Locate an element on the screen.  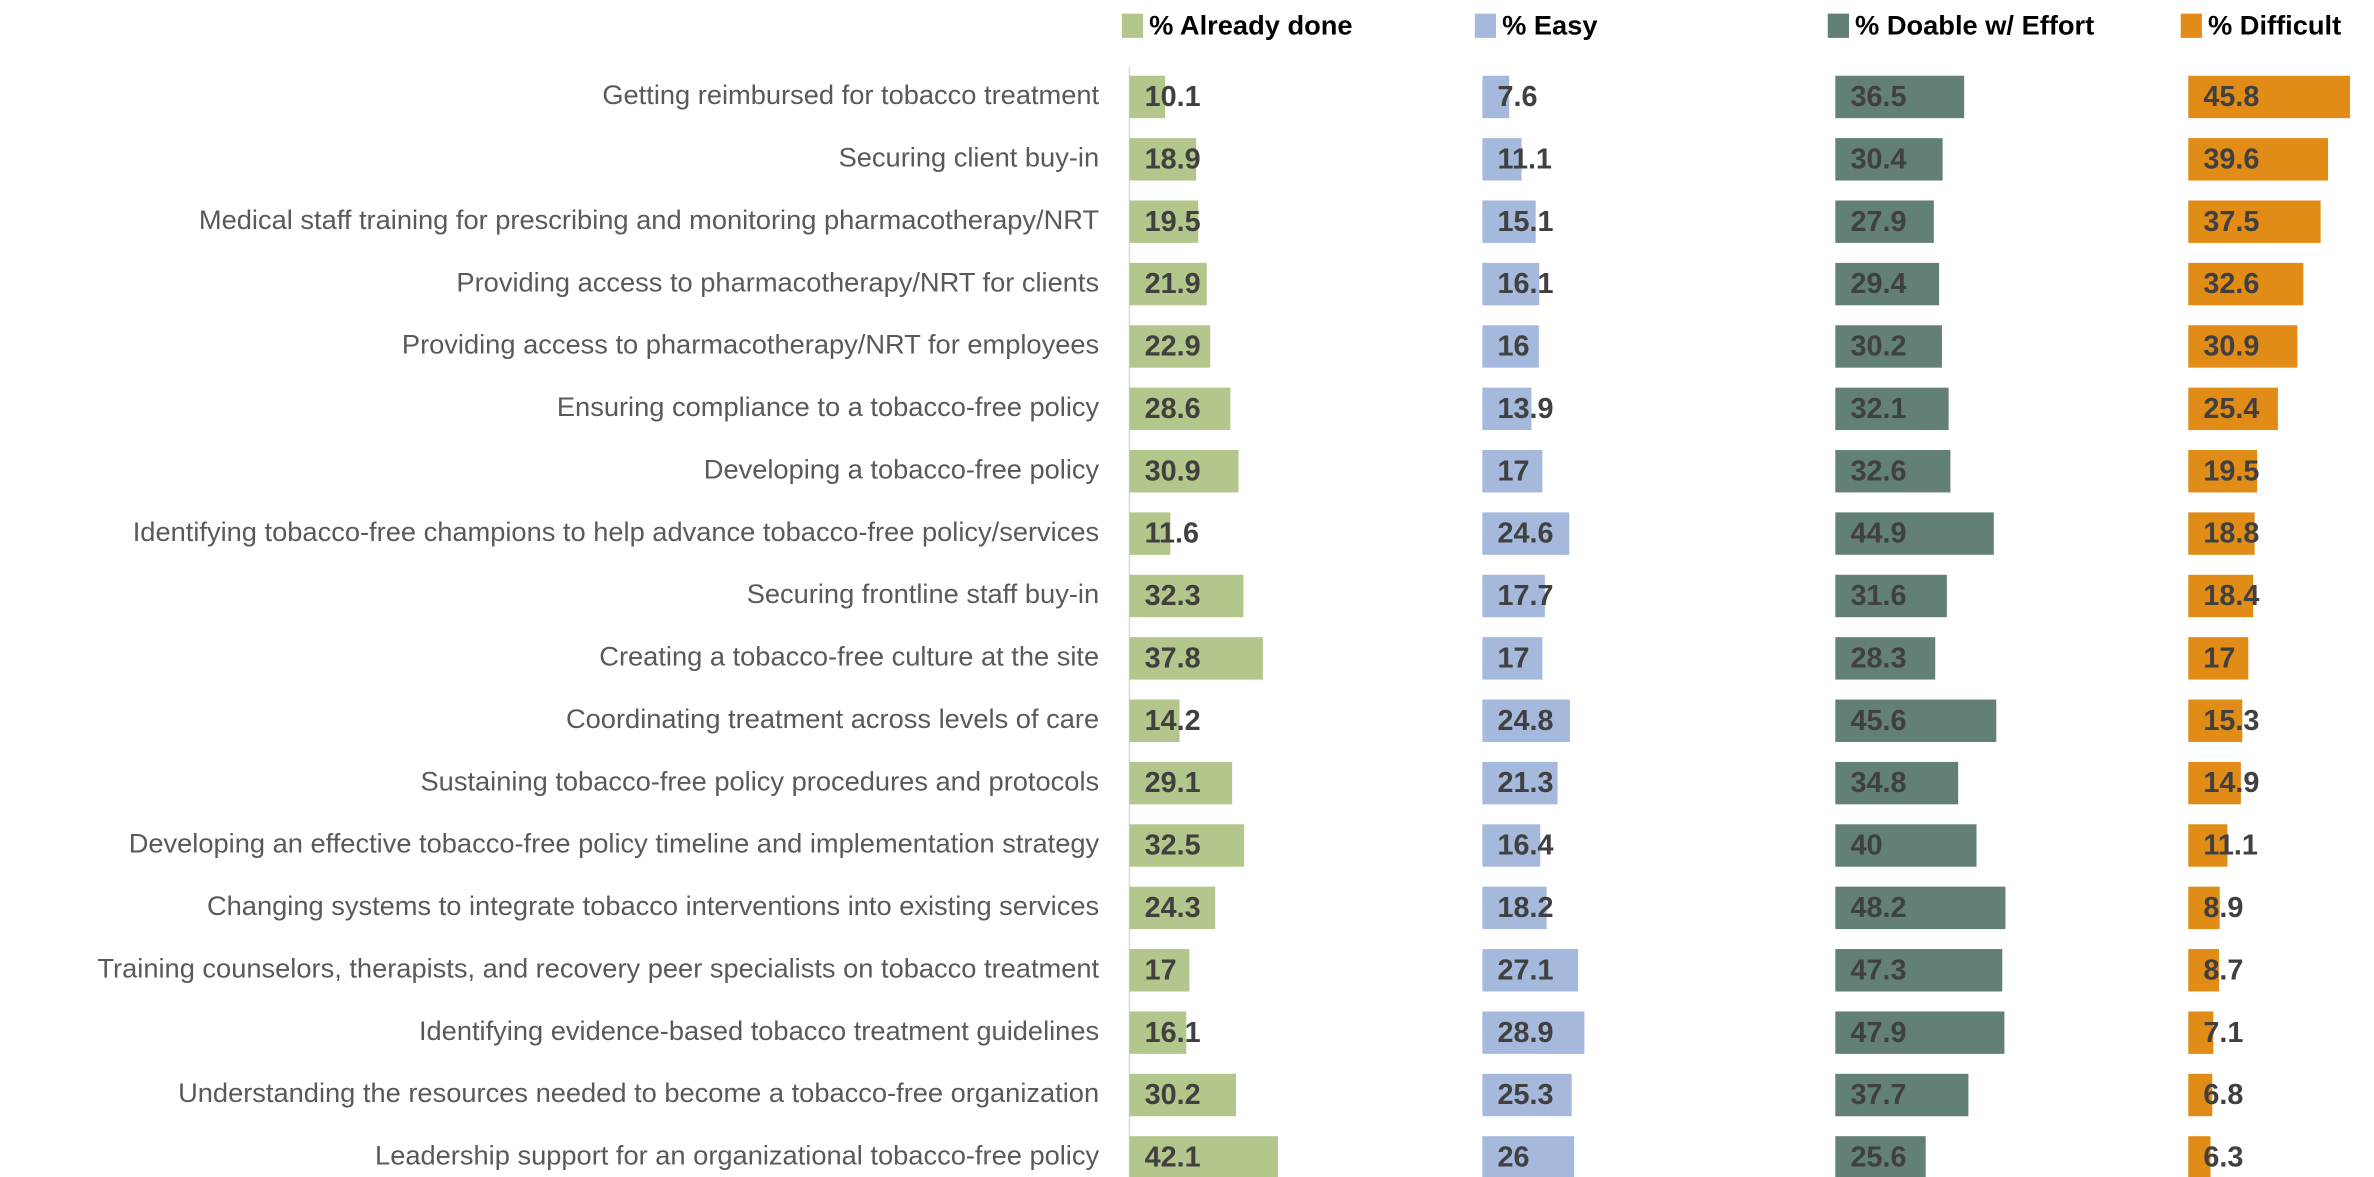
value-label: 29.1 is located at coordinates (1173, 783).